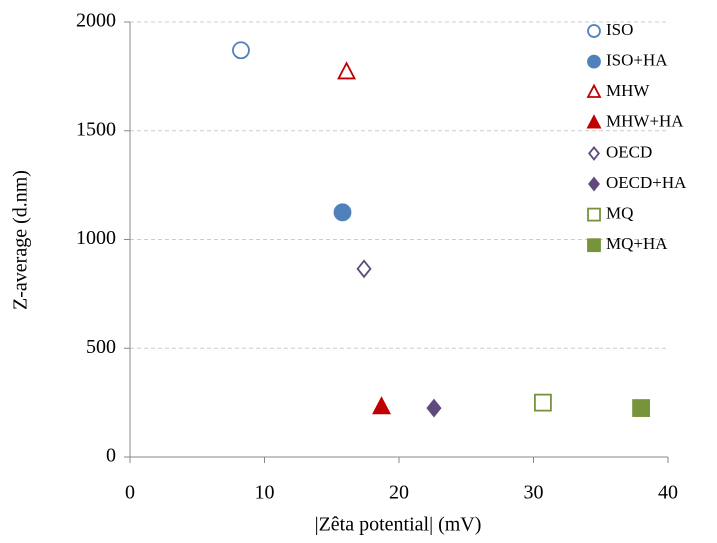  Describe the element at coordinates (265, 493) in the screenshot. I see `x-tick-label: 10` at that location.